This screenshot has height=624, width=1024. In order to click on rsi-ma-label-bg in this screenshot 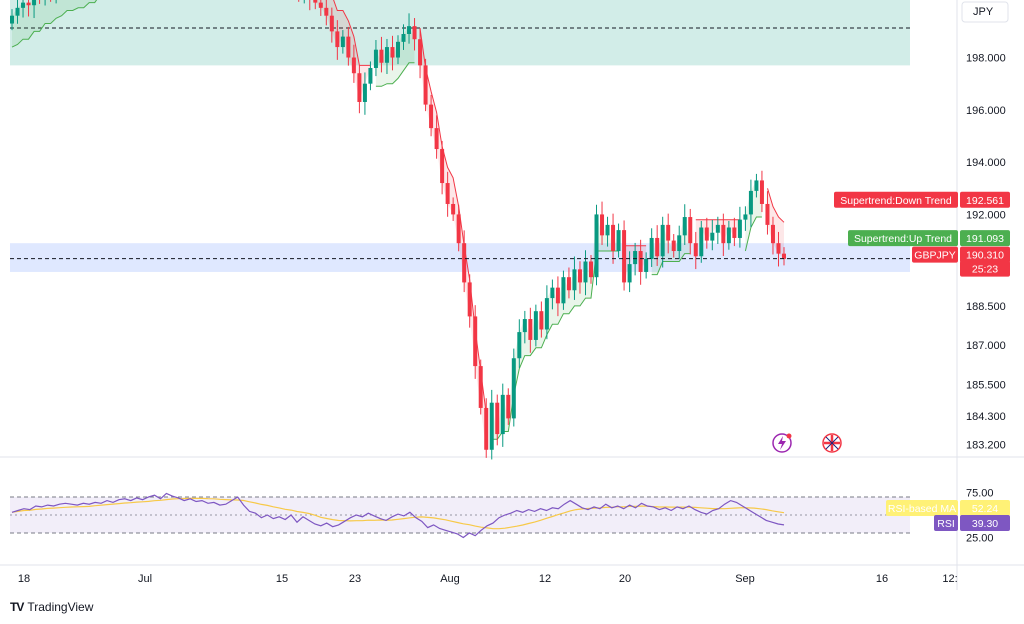, I will do `click(922, 508)`.